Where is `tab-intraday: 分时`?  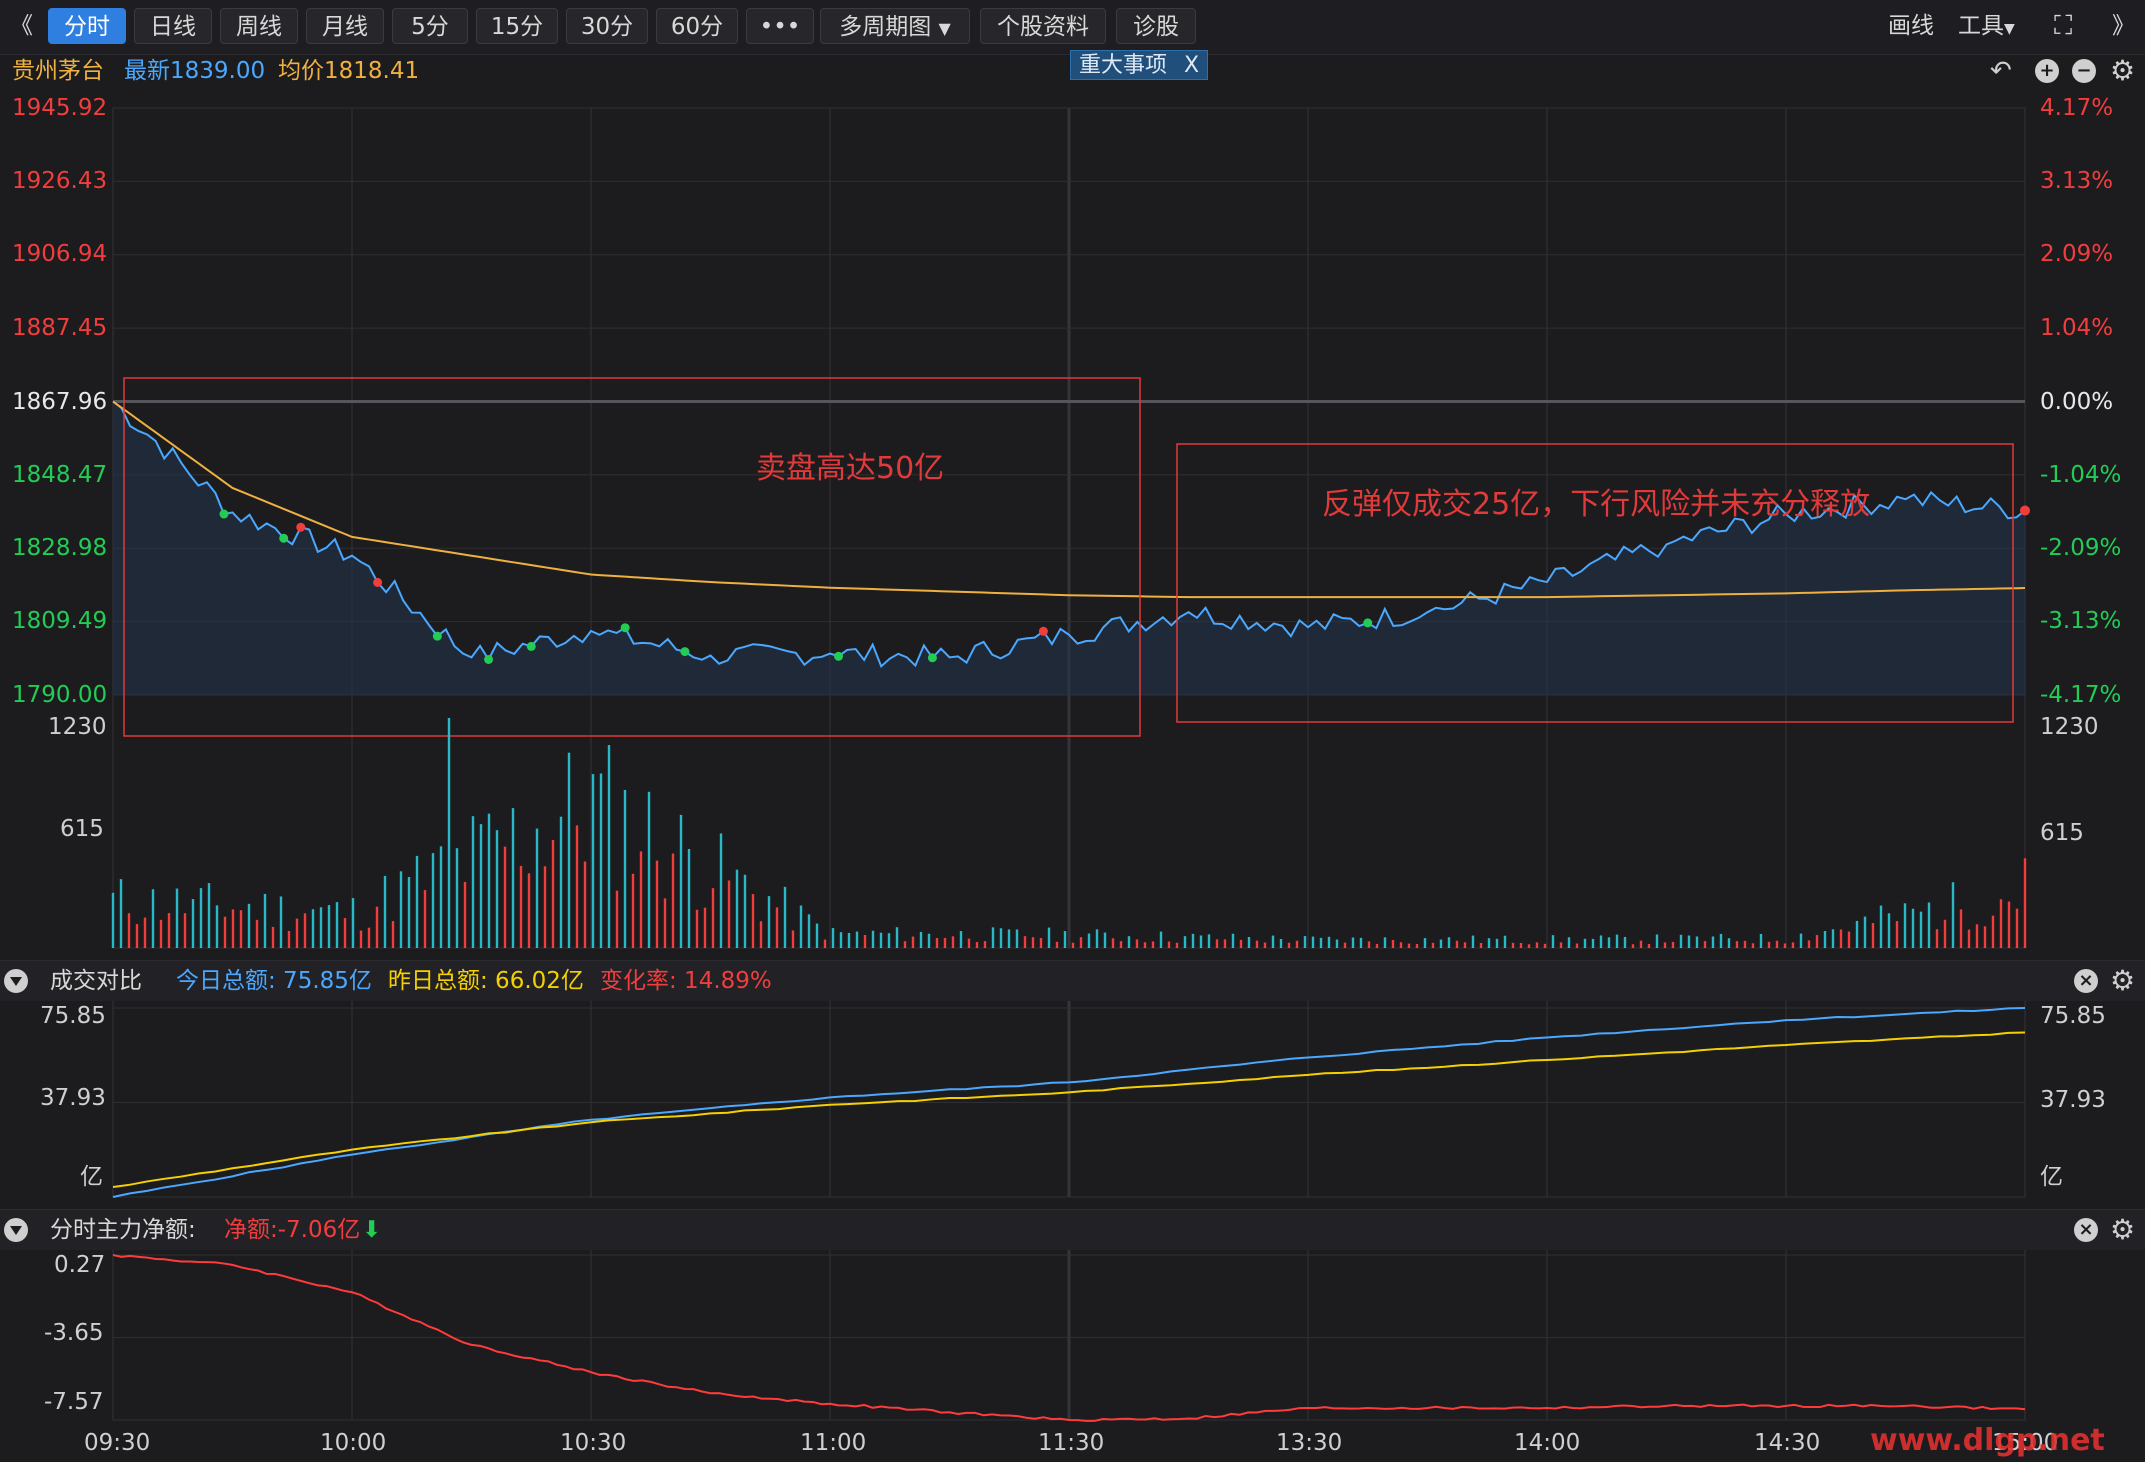
tab-intraday: 分时 is located at coordinates (87, 26).